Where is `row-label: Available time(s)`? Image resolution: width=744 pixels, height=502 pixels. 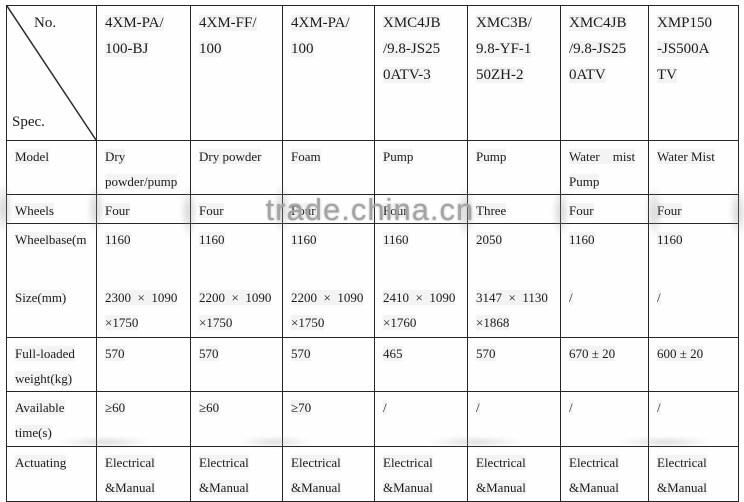 row-label: Available time(s) is located at coordinates (51, 419).